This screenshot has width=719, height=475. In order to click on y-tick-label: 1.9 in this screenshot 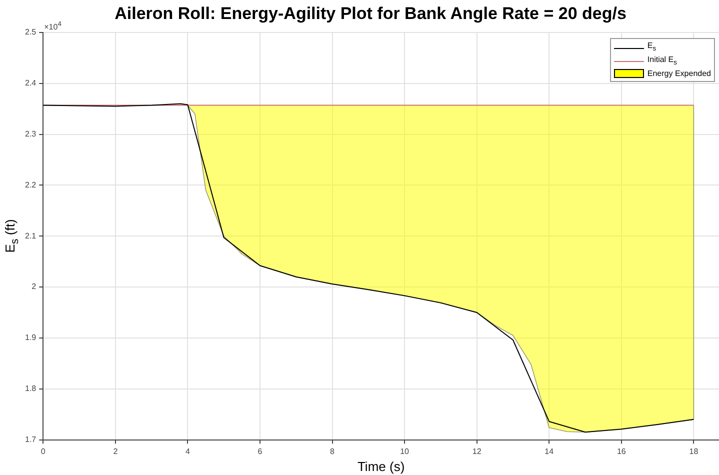, I will do `click(30, 337)`.